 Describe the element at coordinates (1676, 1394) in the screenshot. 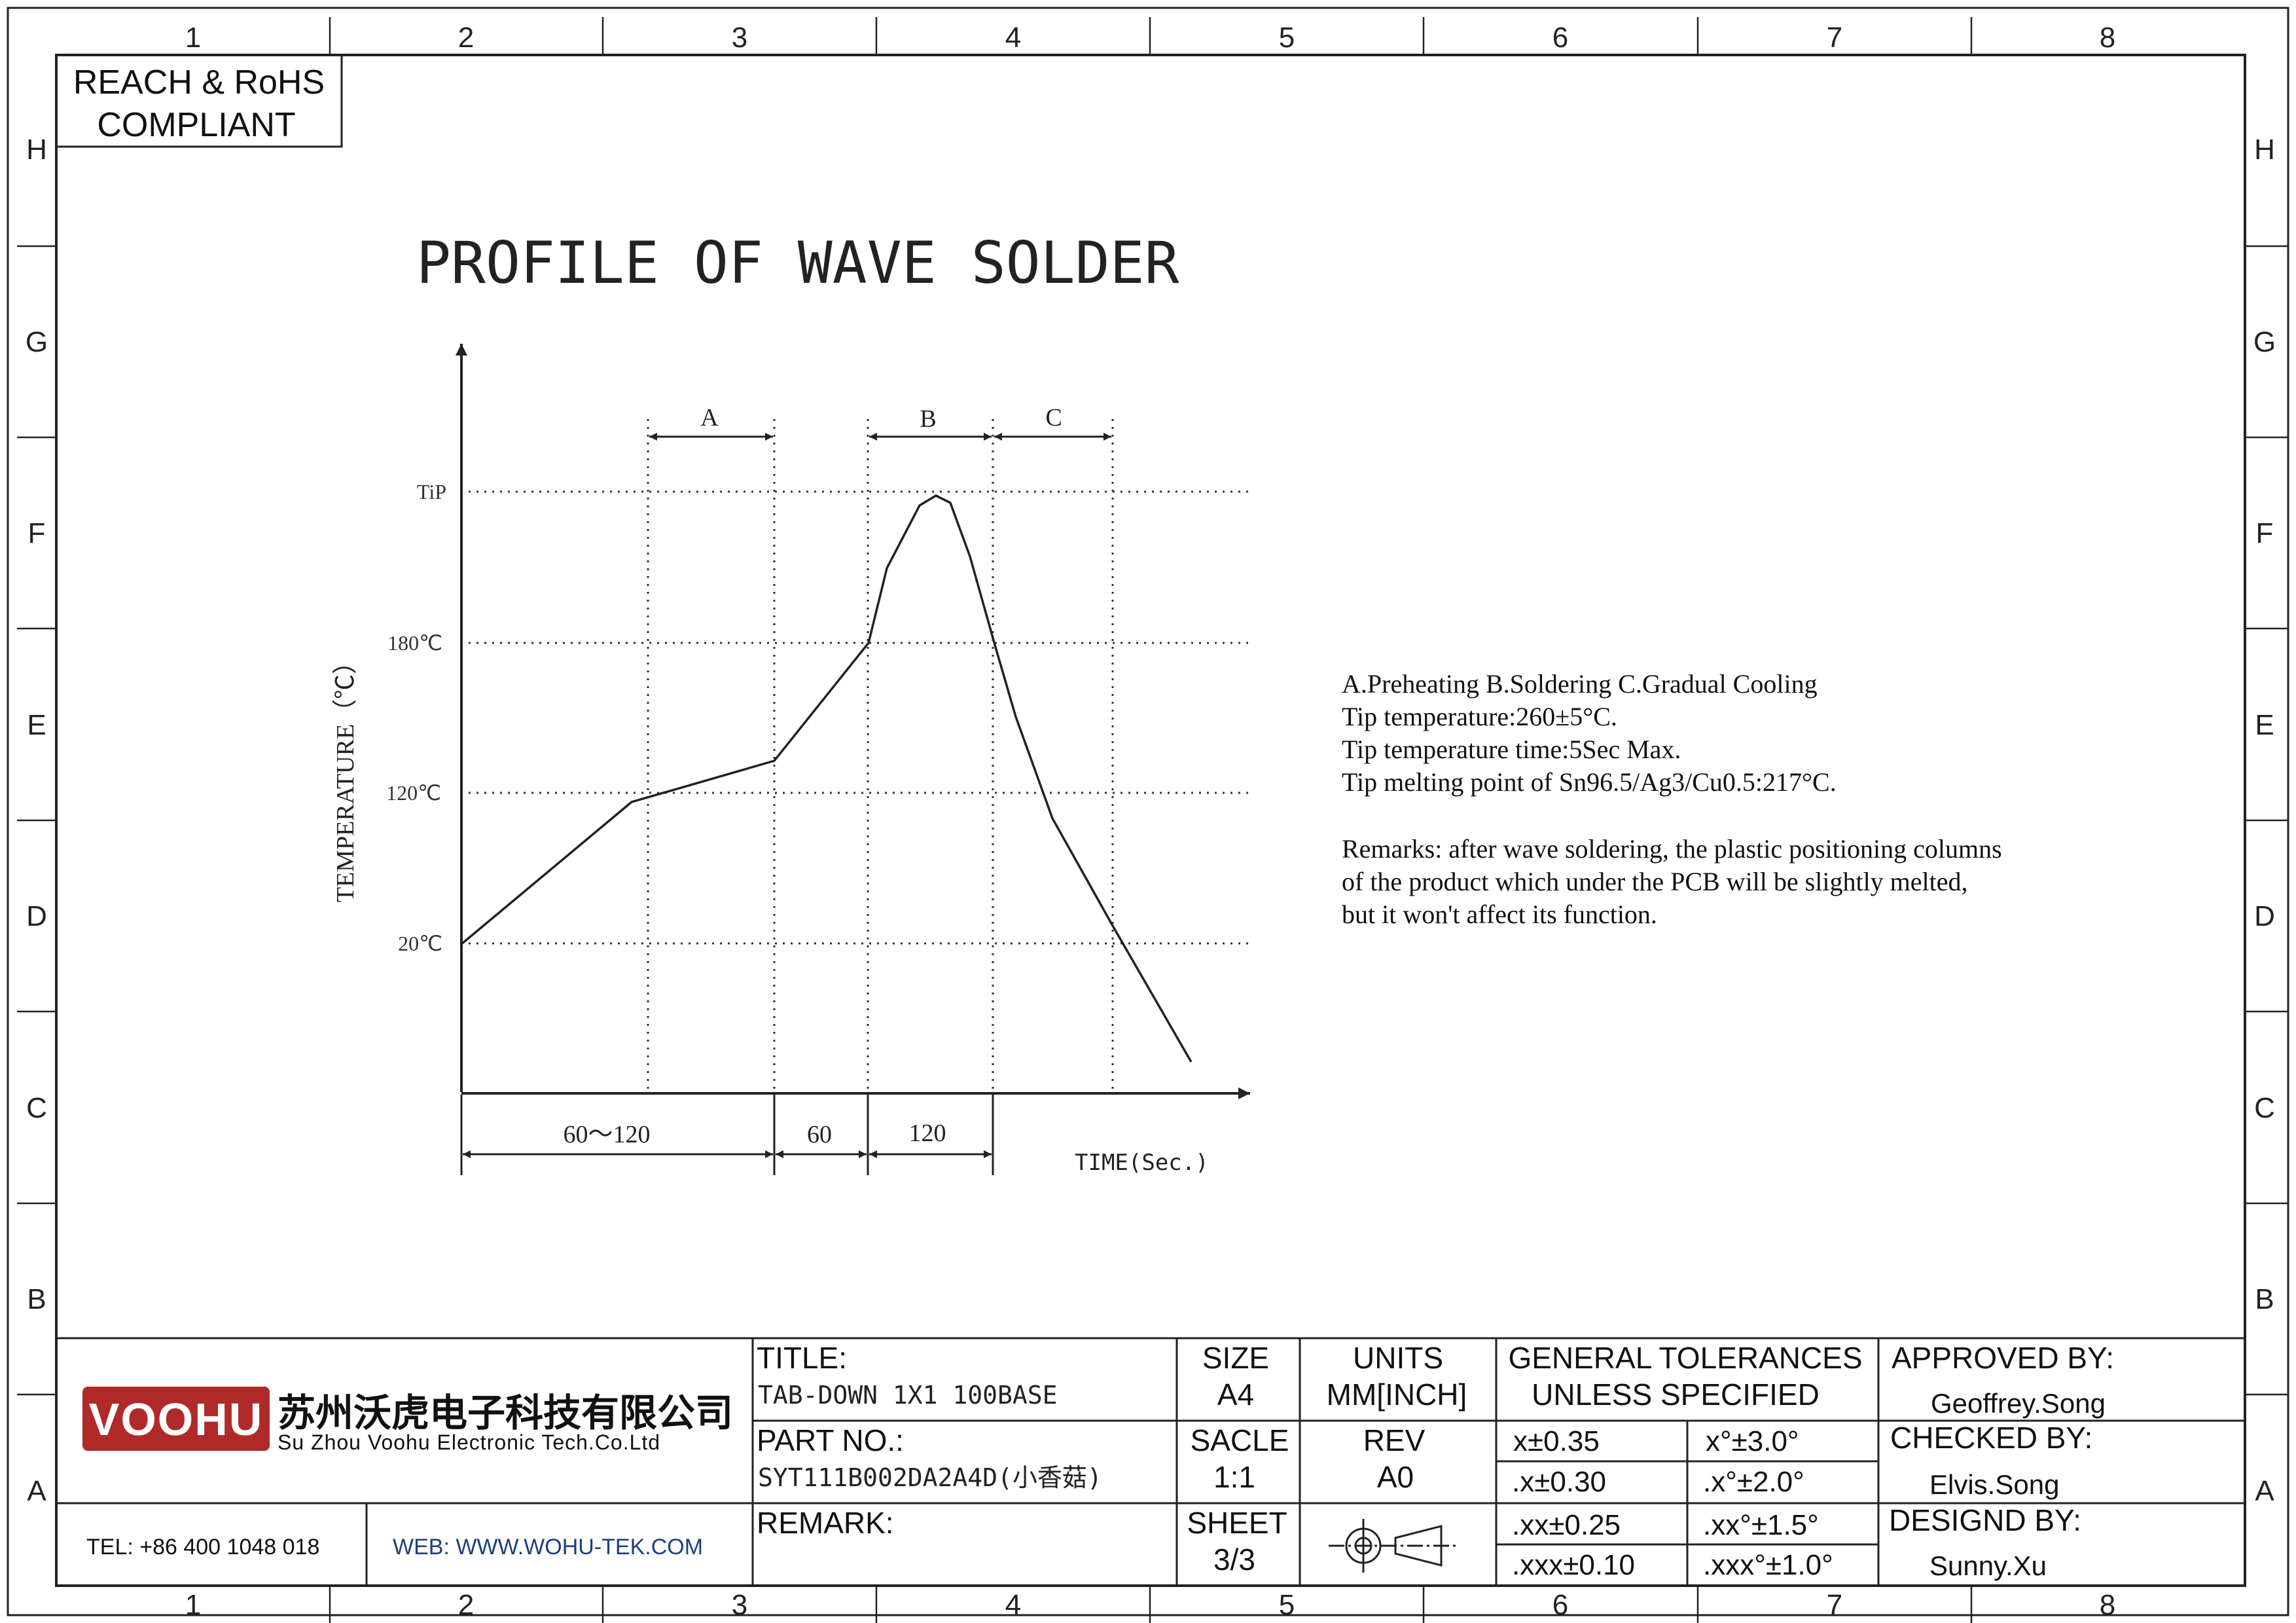

I see `tolerance-header-2: UNLESS SPECIFIED` at that location.